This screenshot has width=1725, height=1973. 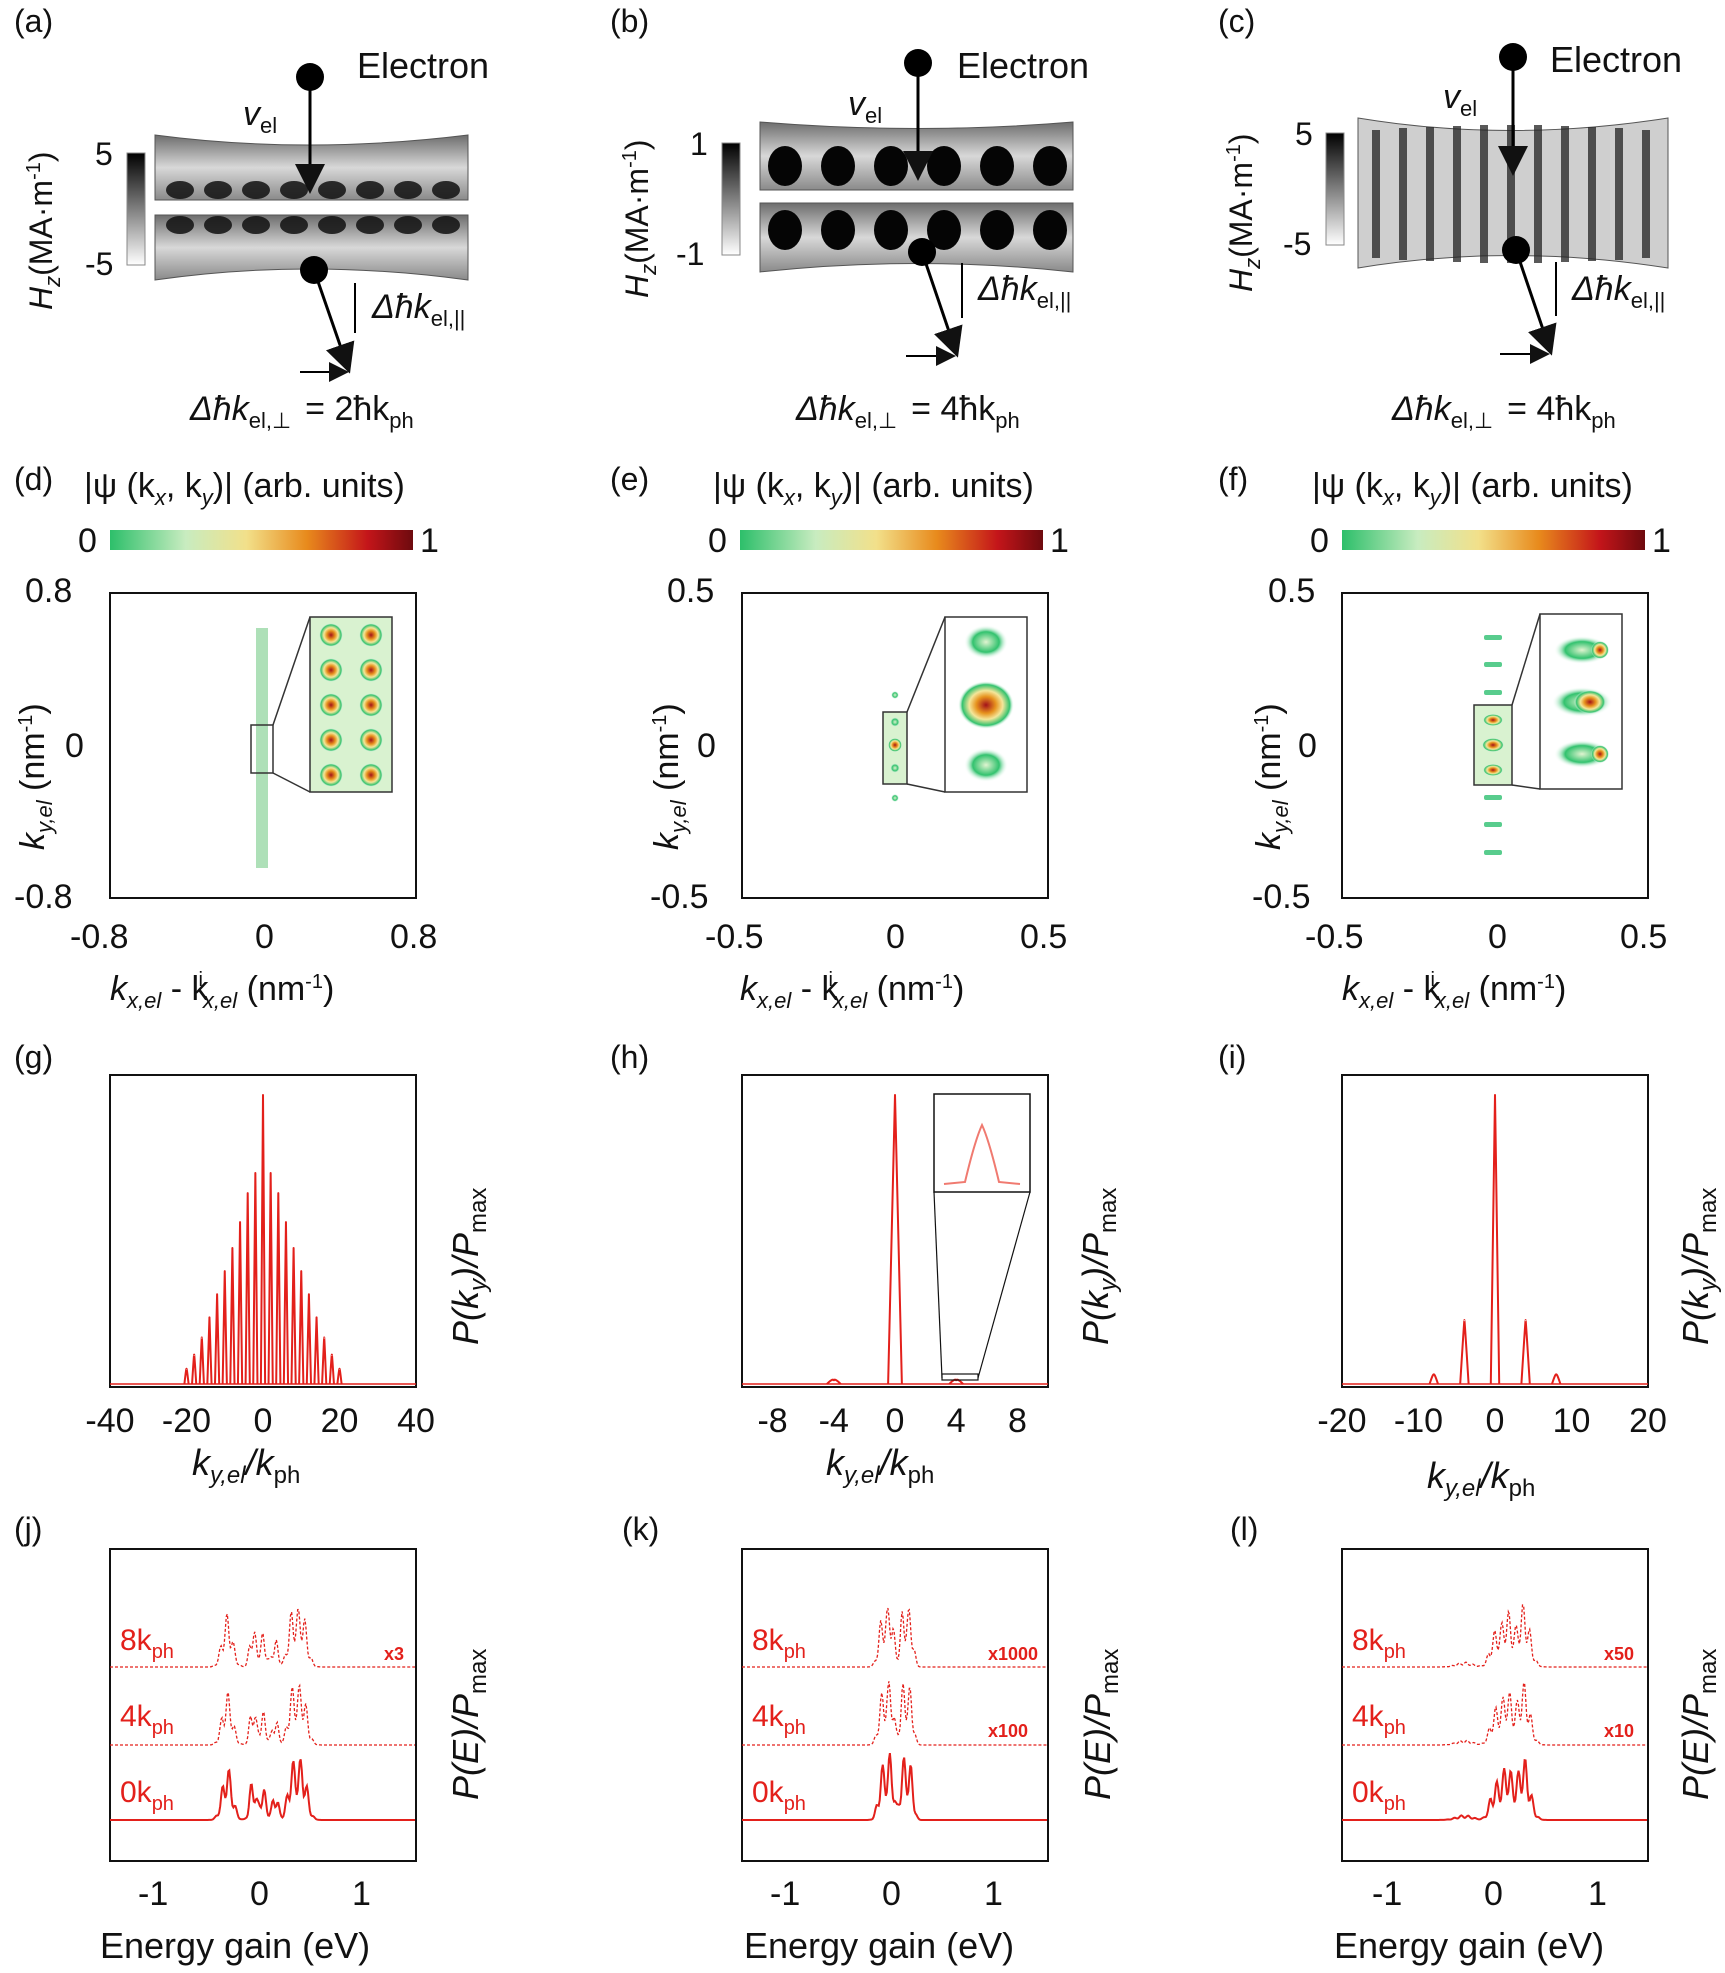 What do you see at coordinates (340, 1421) in the screenshot?
I see `xtick: 20` at bounding box center [340, 1421].